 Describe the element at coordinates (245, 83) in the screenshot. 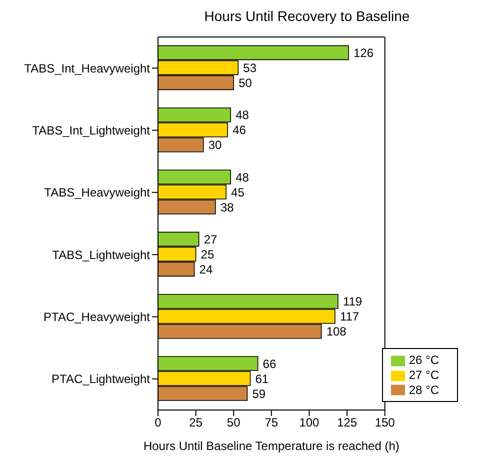

I see `data-label: 50` at that location.